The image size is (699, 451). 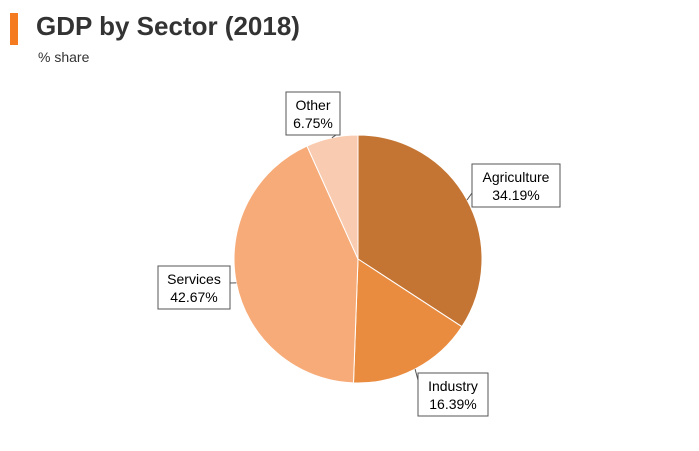 What do you see at coordinates (516, 185) in the screenshot?
I see `data-label-box-agriculture` at bounding box center [516, 185].